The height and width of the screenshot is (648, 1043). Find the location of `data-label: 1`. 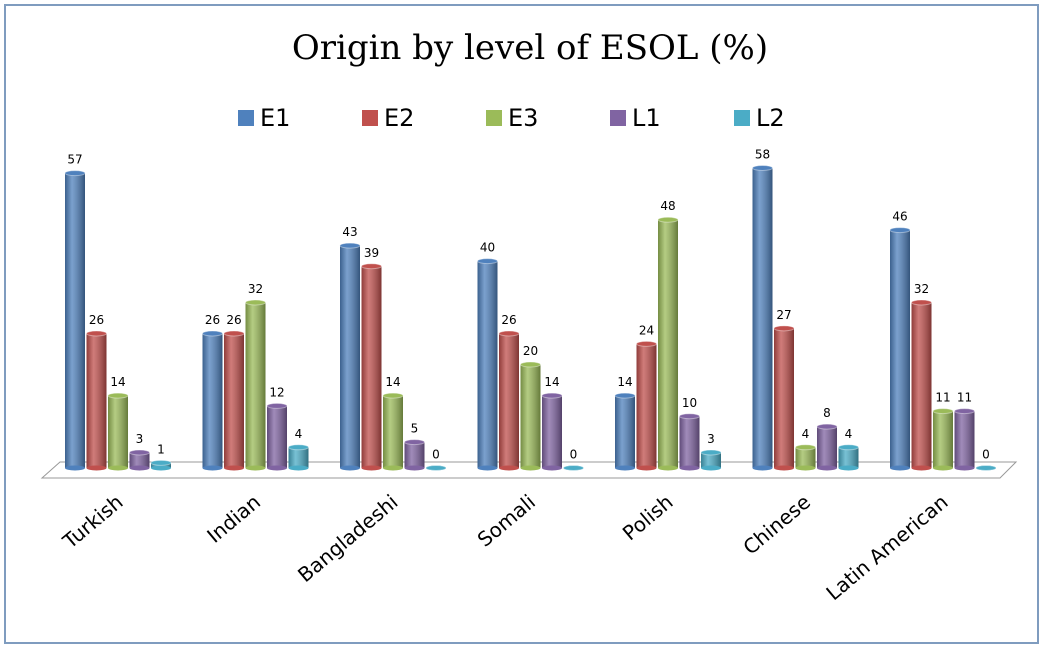

data-label: 1 is located at coordinates (161, 449).